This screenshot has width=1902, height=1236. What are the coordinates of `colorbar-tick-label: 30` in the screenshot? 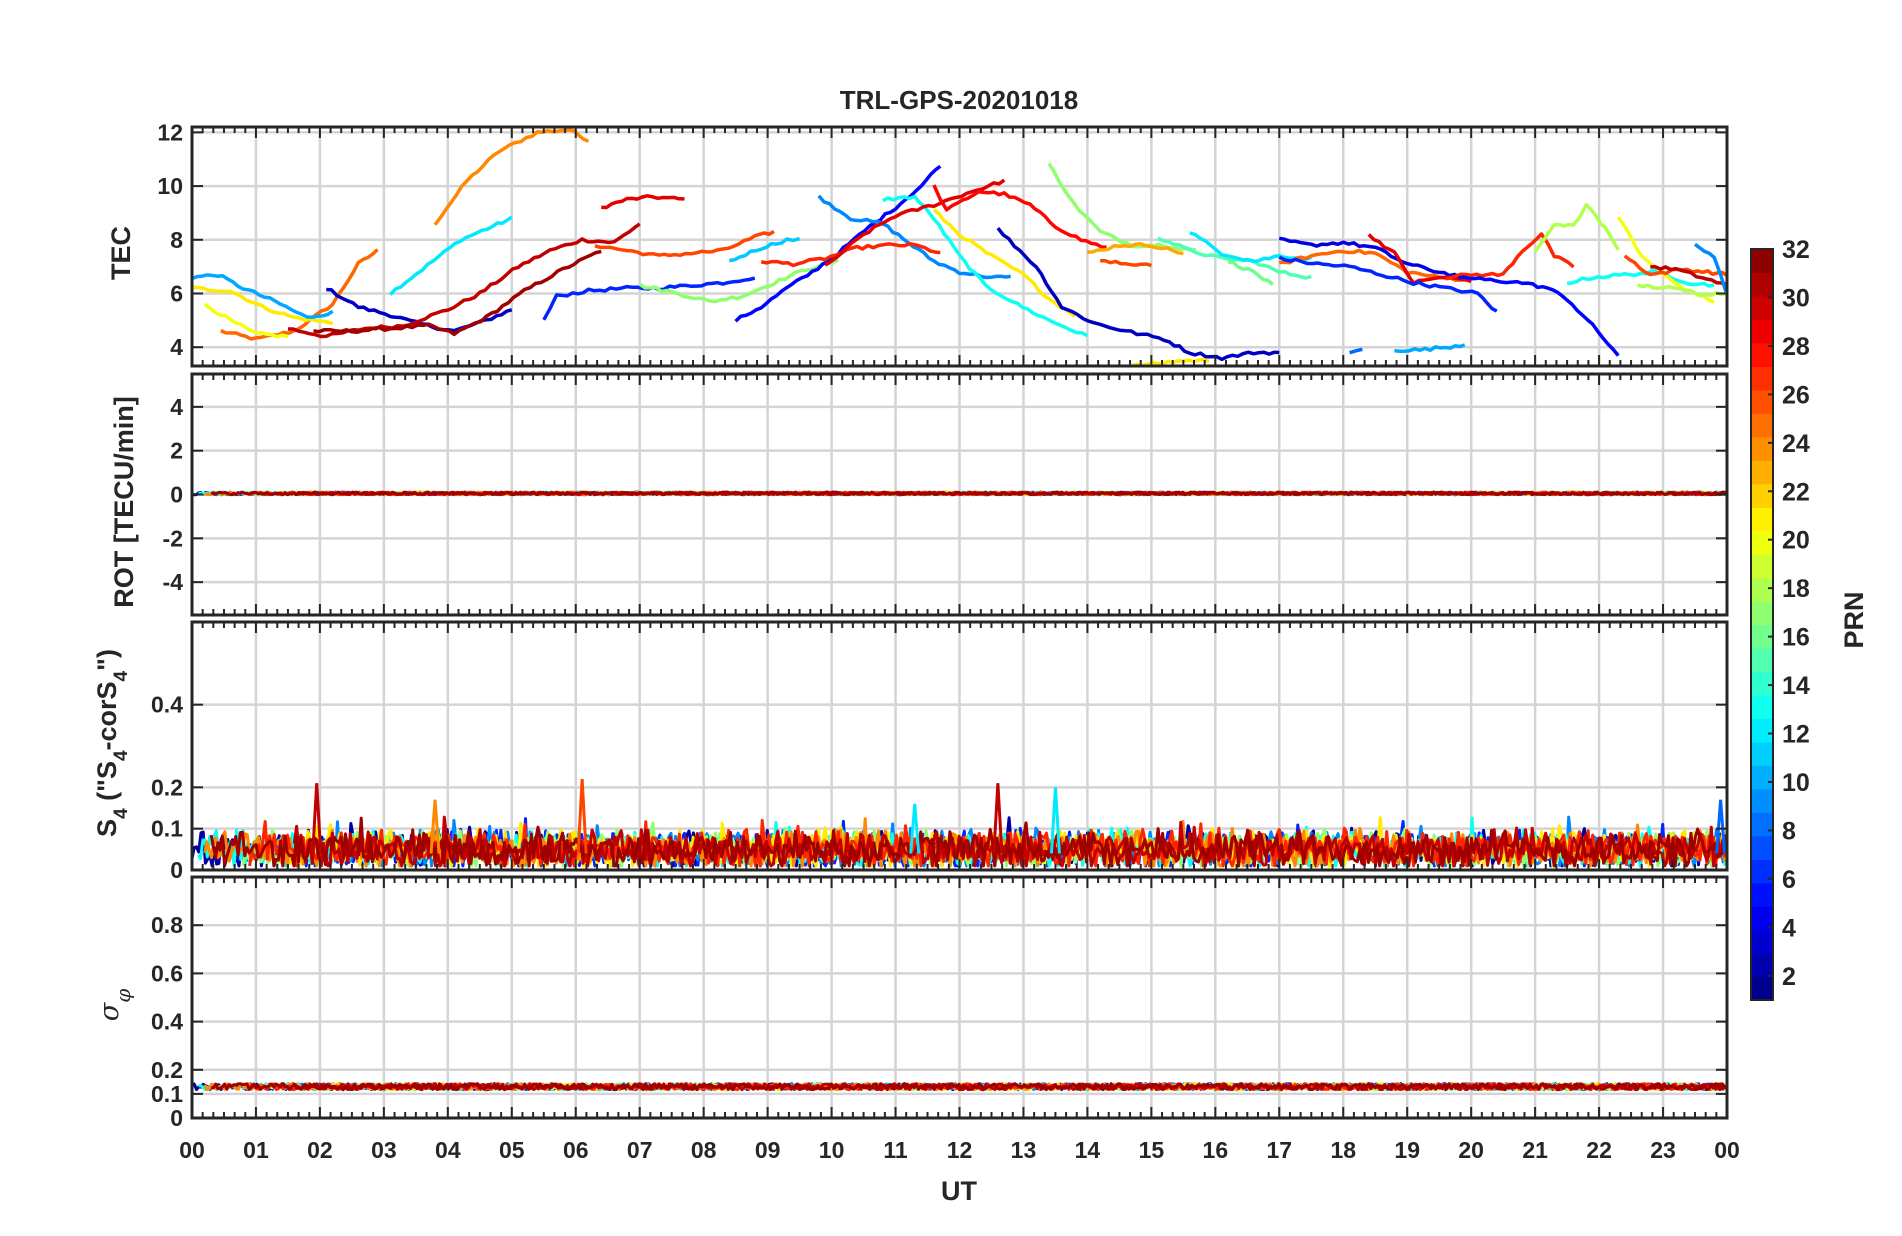 It's located at (1796, 298).